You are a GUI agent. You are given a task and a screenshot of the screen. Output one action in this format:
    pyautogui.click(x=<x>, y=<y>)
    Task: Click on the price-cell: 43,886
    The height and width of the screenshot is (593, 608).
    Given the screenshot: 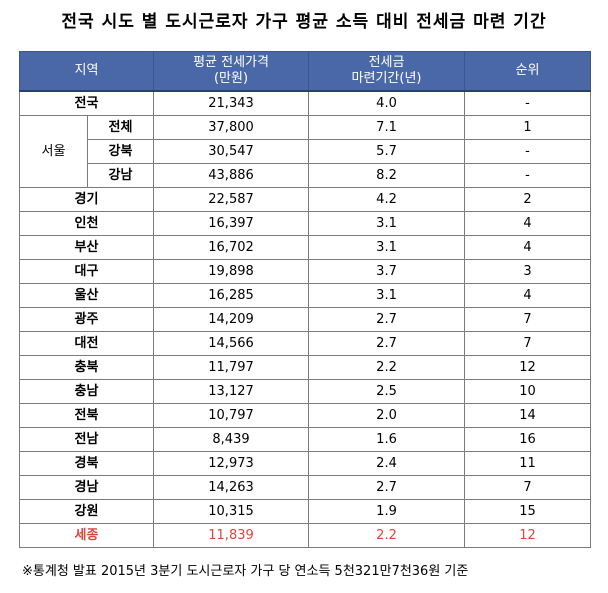 What is the action you would take?
    pyautogui.click(x=231, y=175)
    